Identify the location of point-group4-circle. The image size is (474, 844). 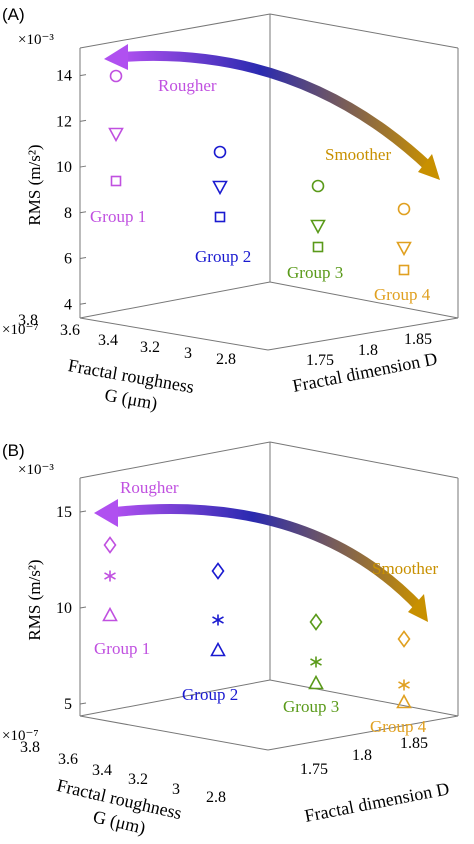
(404, 209).